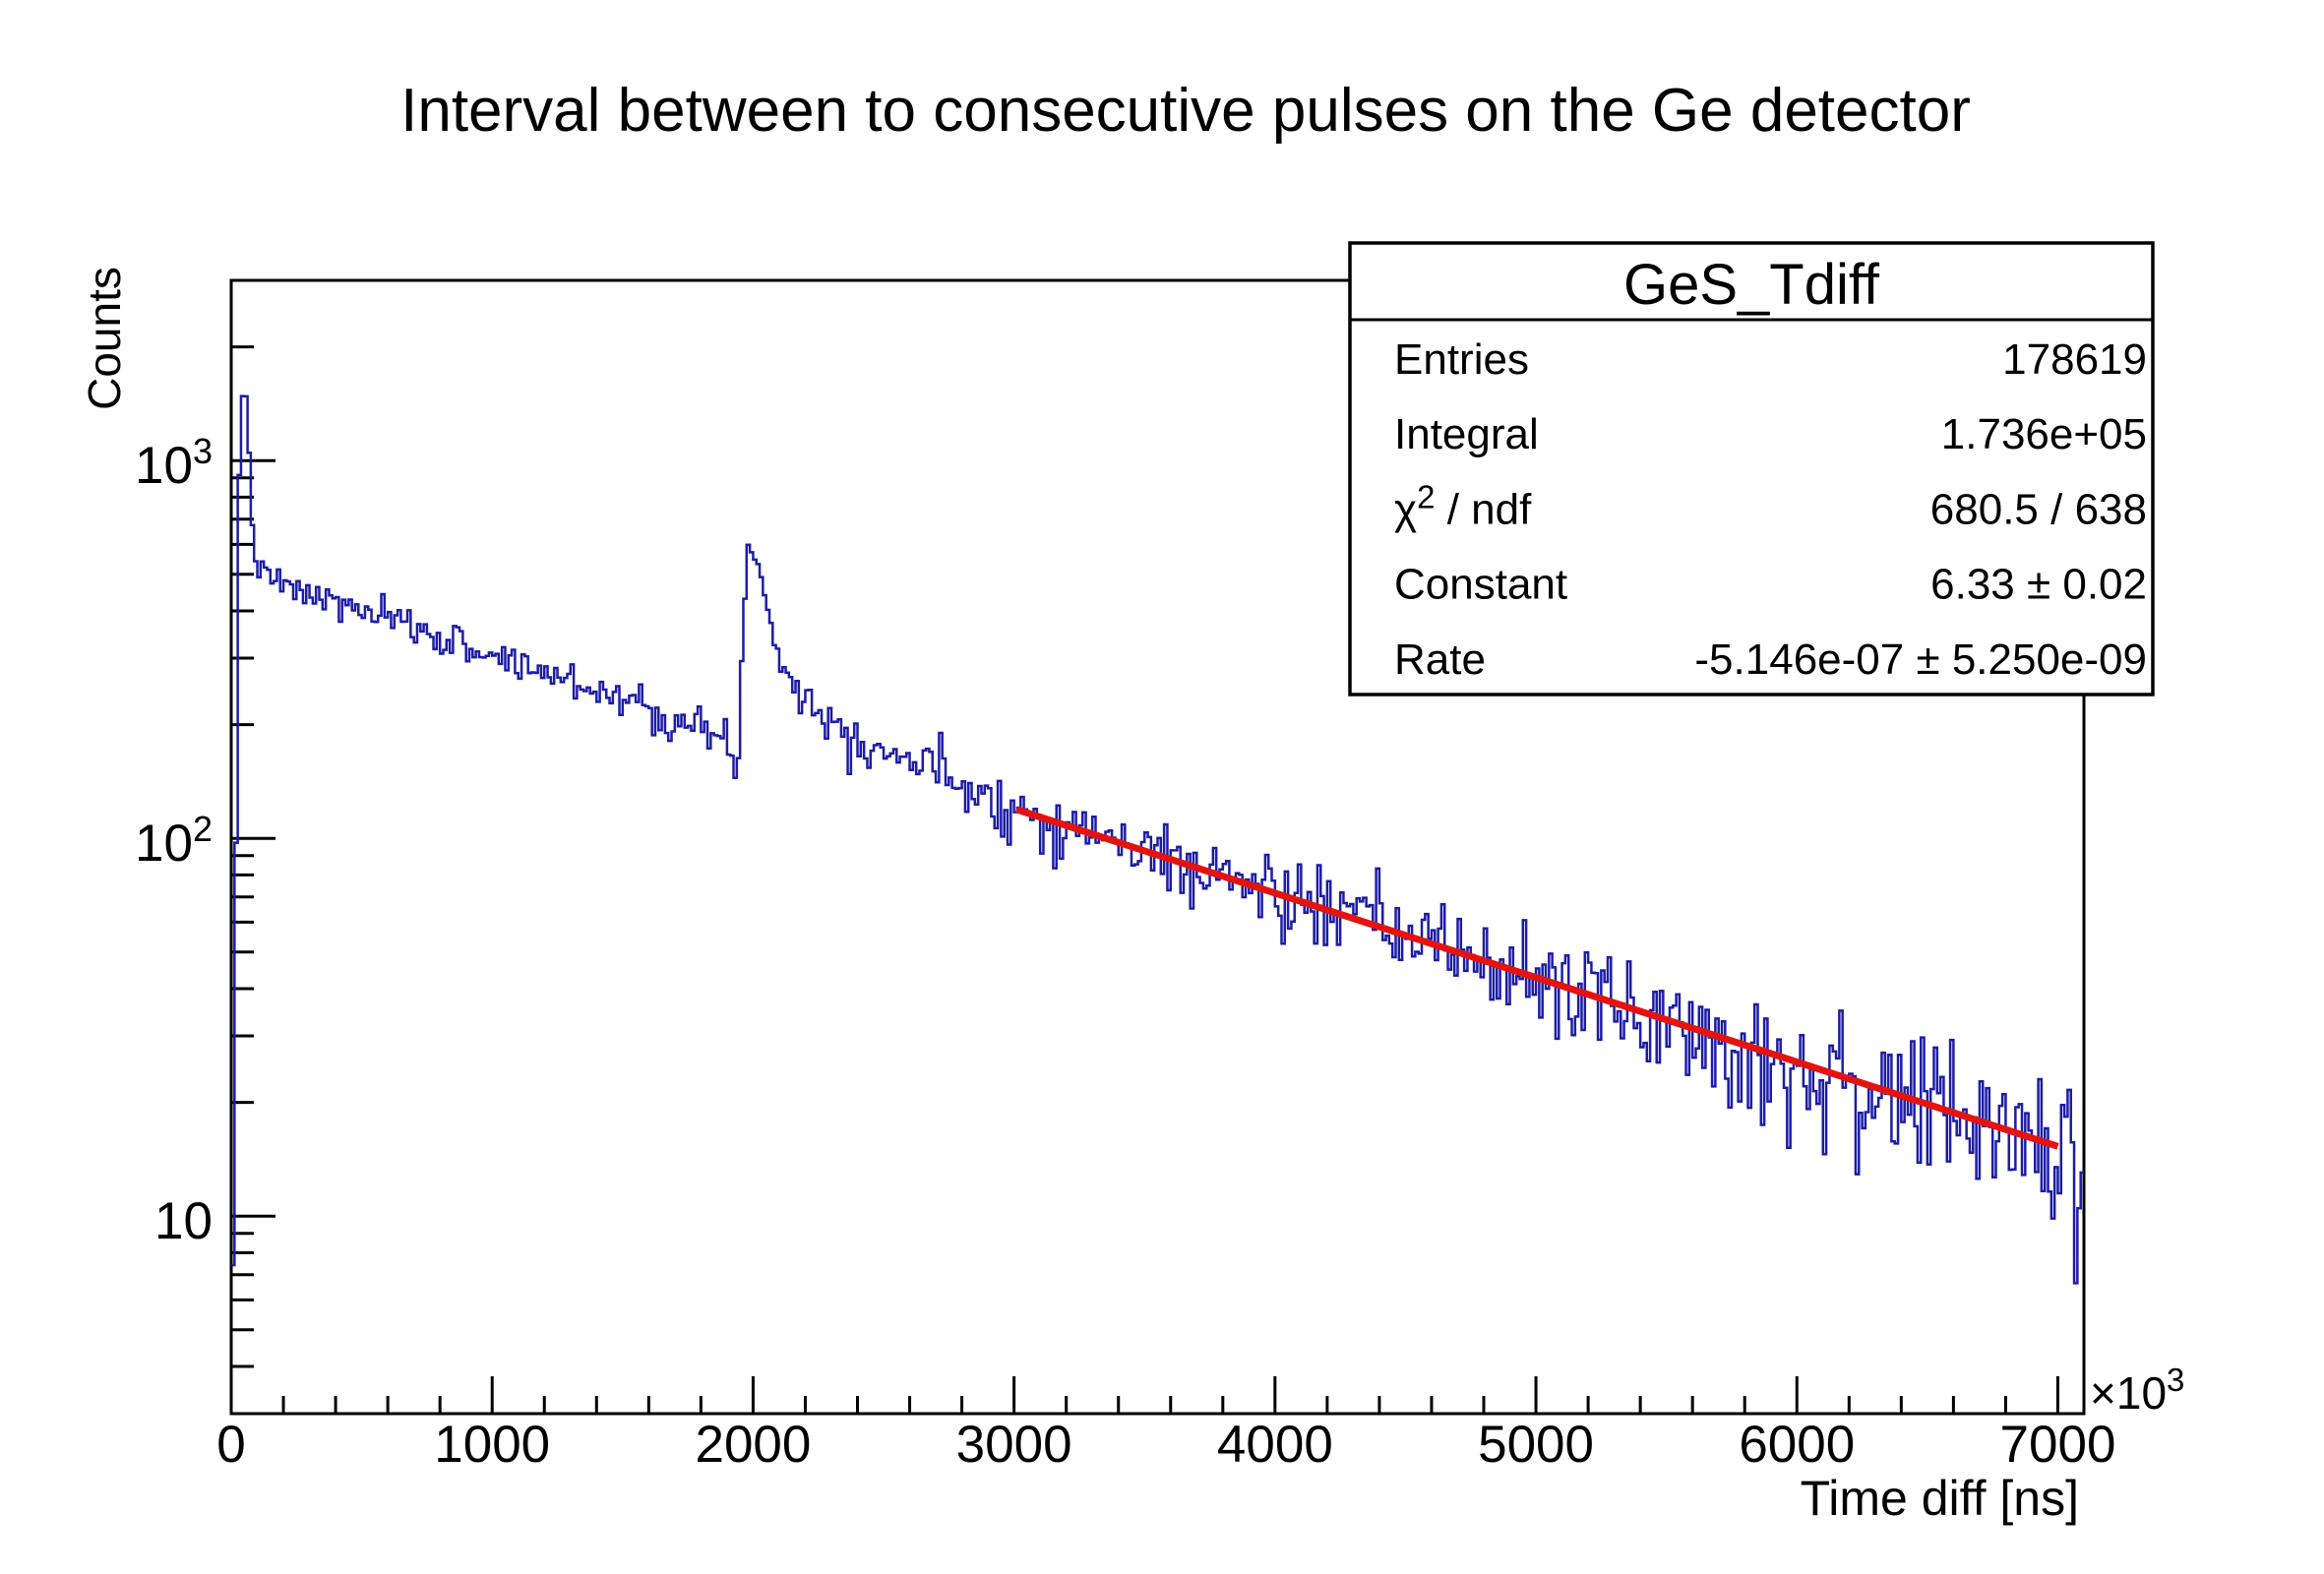 This screenshot has height=1574, width=2324. What do you see at coordinates (174, 463) in the screenshot?
I see `y-tick-label: 10³` at bounding box center [174, 463].